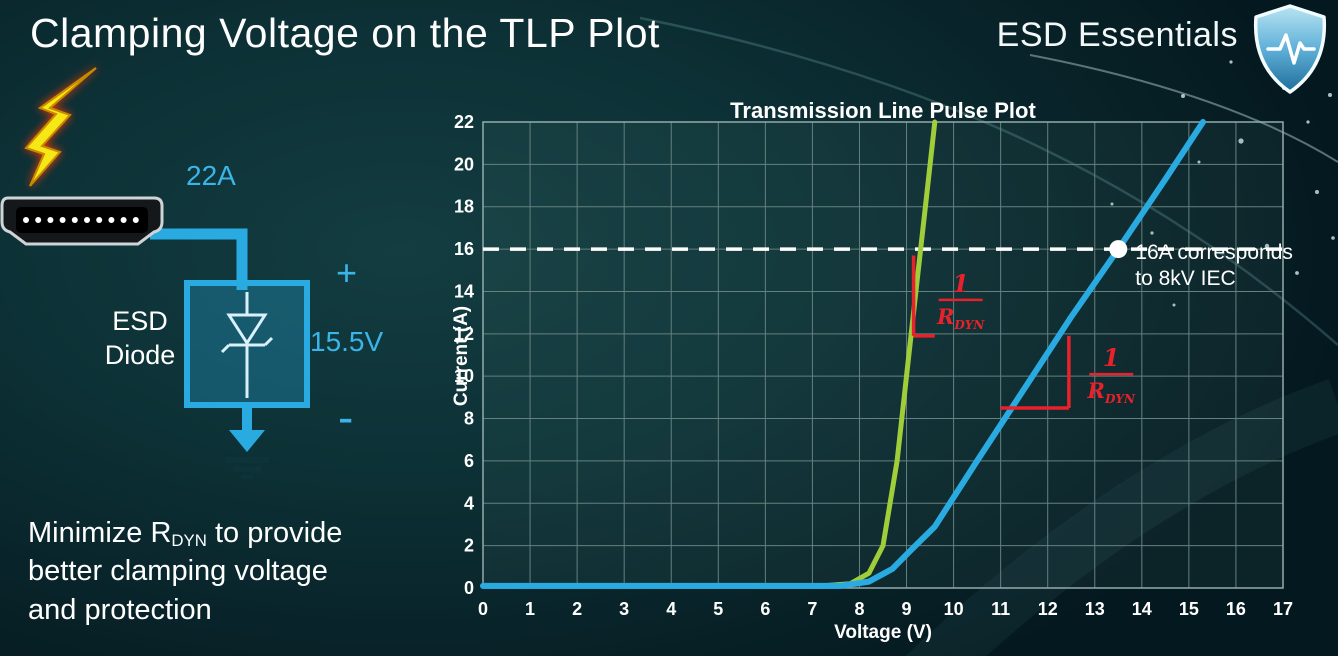 This screenshot has height=656, width=1338. What do you see at coordinates (1095, 609) in the screenshot?
I see `svg-text: 13` at bounding box center [1095, 609].